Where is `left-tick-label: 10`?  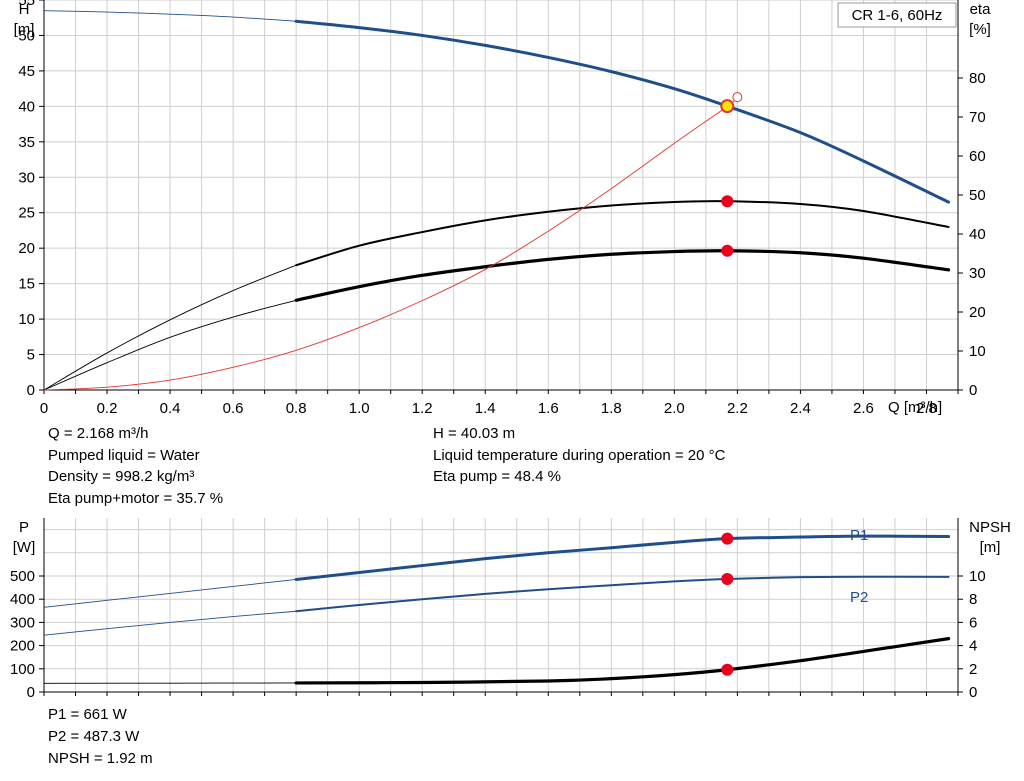 left-tick-label: 10 is located at coordinates (26, 319).